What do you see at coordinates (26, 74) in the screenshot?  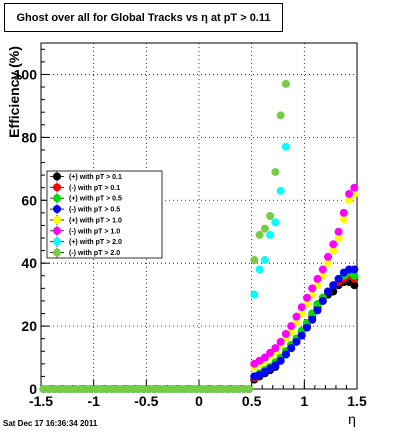 I see `y-tick-label: 100` at bounding box center [26, 74].